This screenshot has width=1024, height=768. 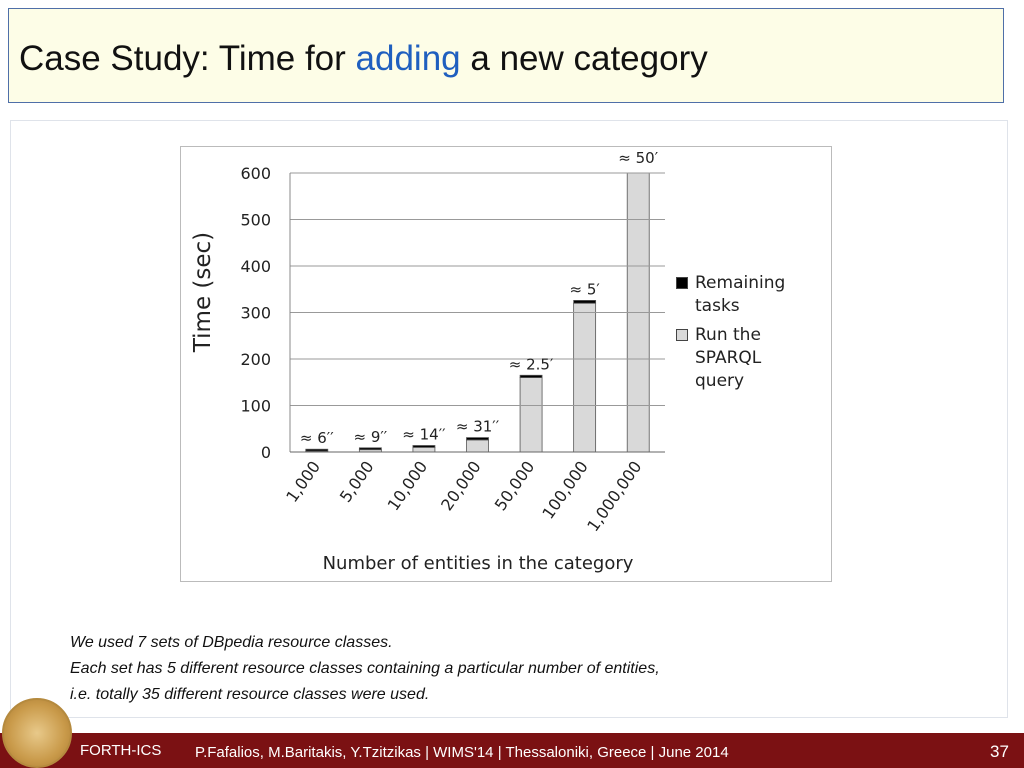 What do you see at coordinates (255, 173) in the screenshot?
I see `y-tick-label: 600` at bounding box center [255, 173].